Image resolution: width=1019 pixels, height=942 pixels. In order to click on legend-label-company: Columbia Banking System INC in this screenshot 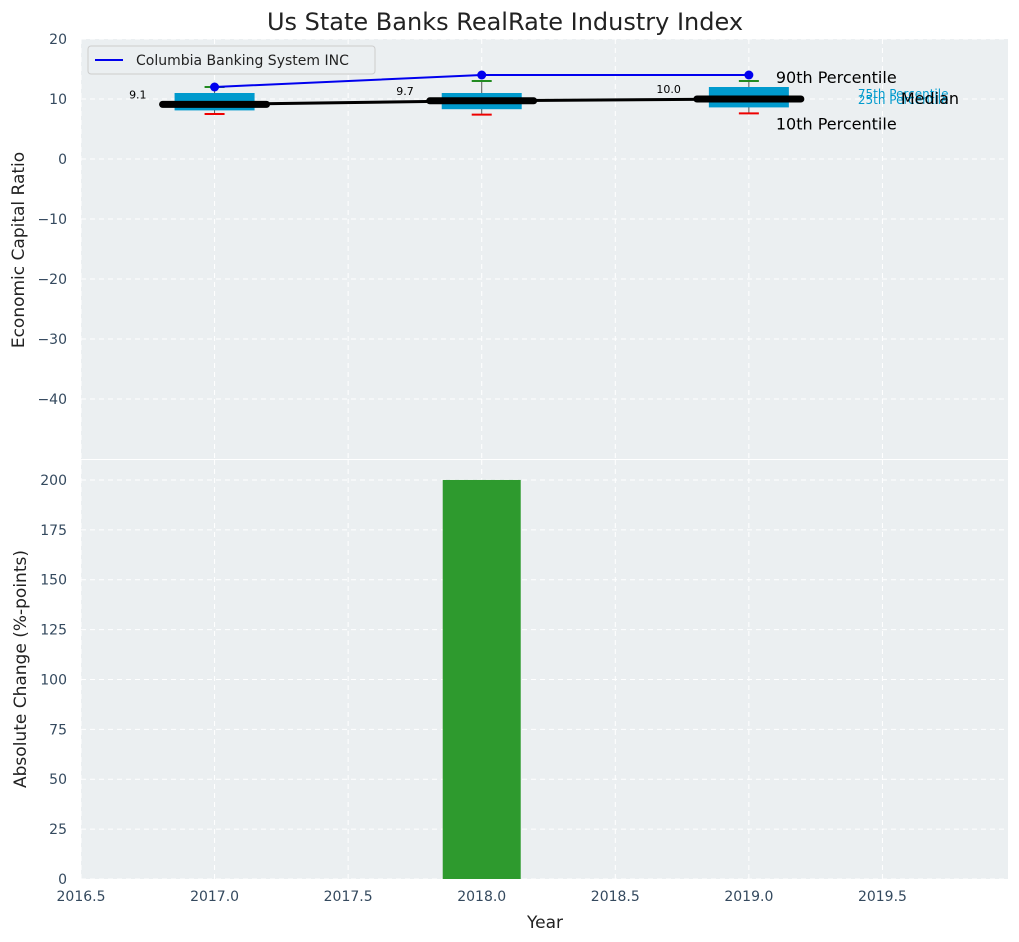, I will do `click(242, 61)`.